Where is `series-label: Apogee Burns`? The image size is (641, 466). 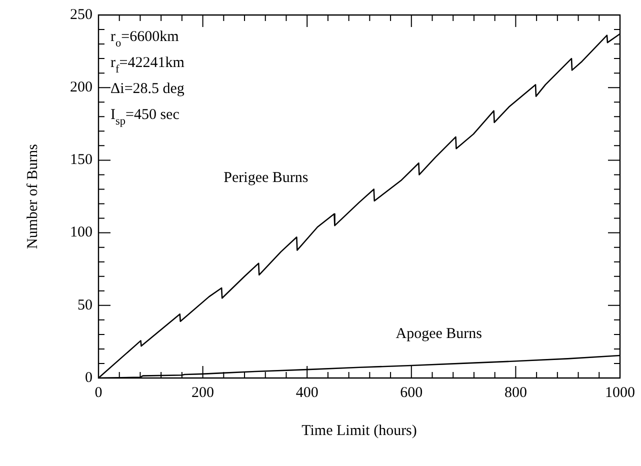 series-label: Apogee Burns is located at coordinates (439, 334).